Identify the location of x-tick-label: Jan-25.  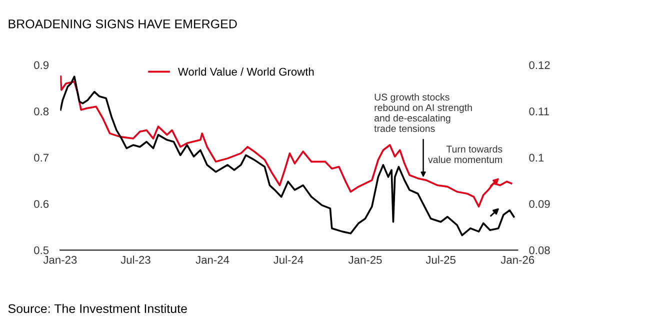
(365, 260).